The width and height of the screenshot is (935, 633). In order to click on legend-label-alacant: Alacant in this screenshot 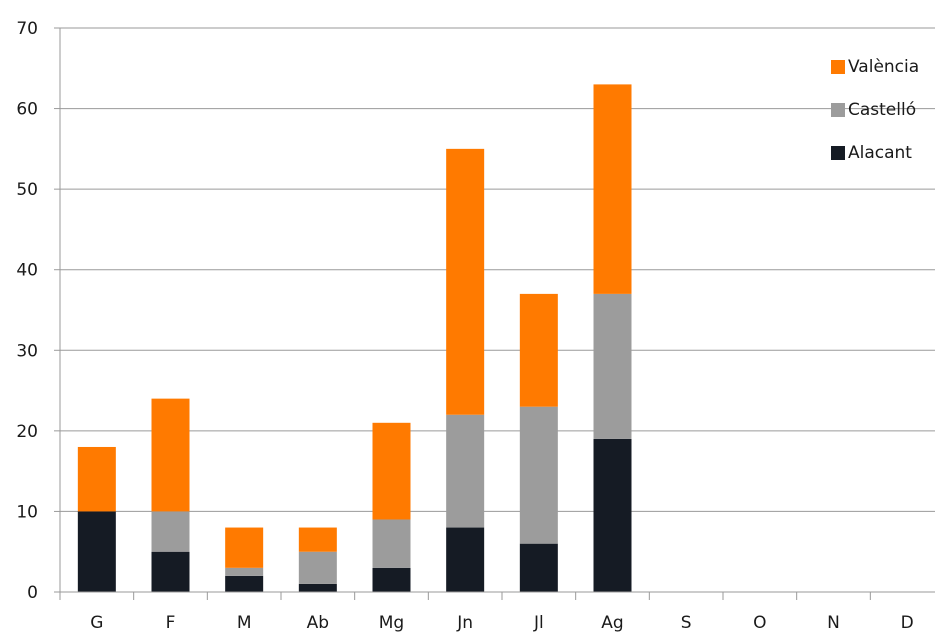, I will do `click(880, 153)`.